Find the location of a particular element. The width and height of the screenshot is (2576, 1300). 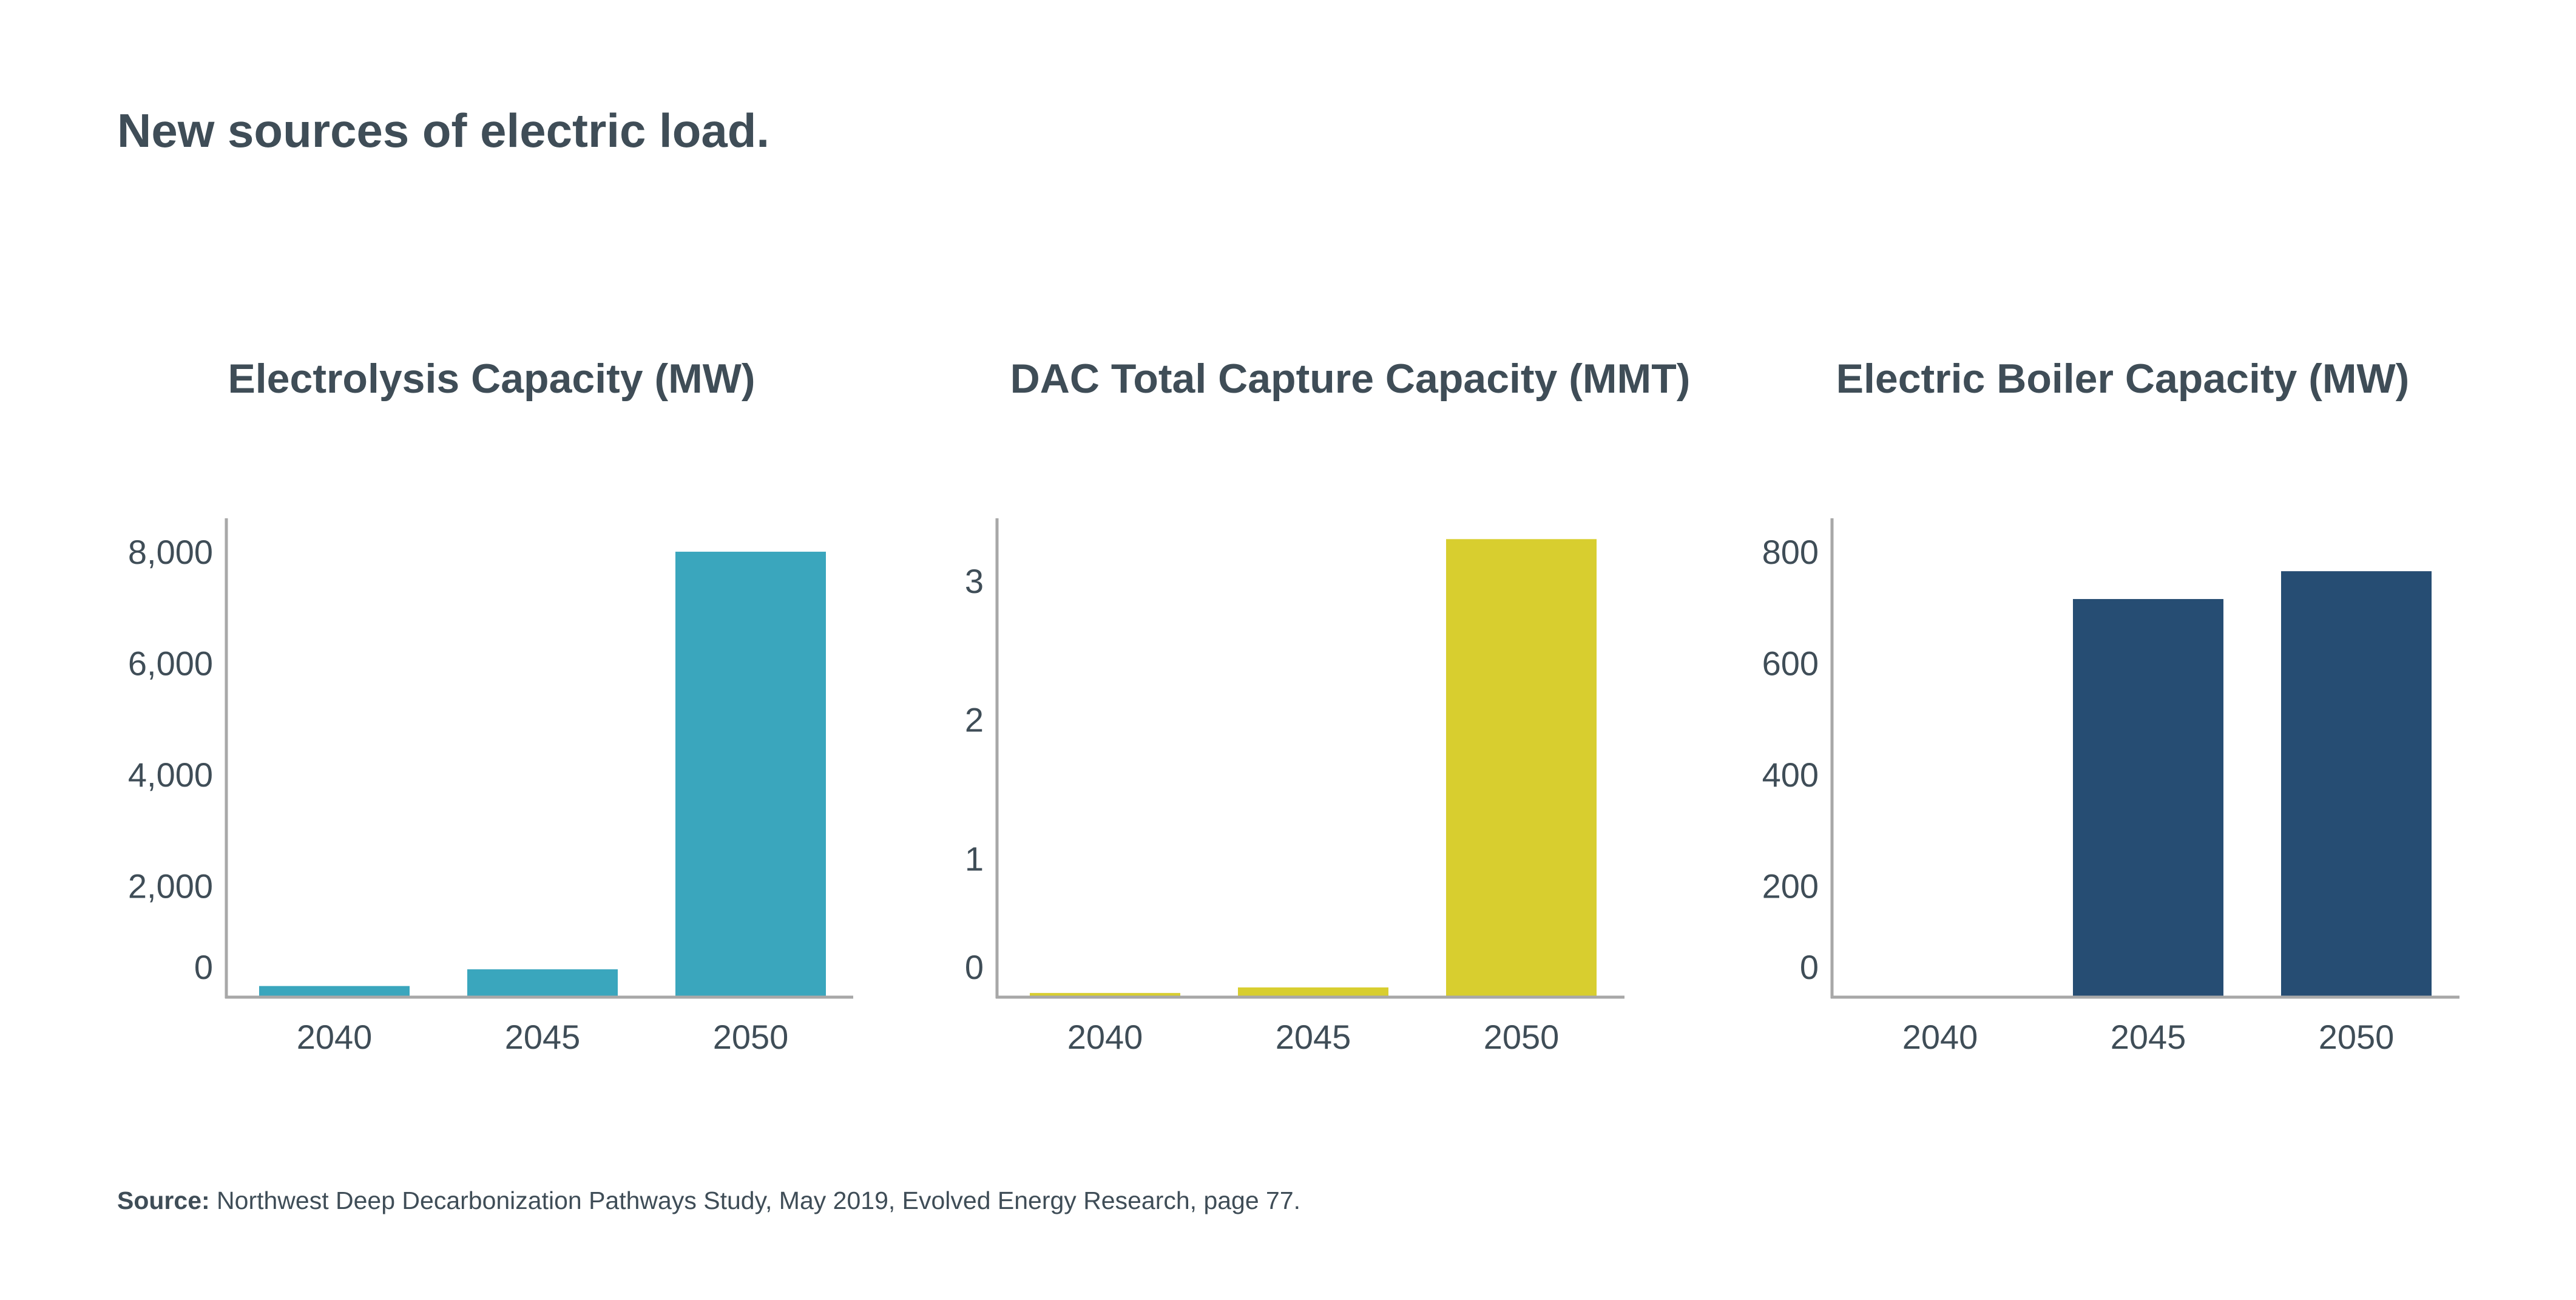

y-tick-label: 8,000 is located at coordinates (171, 552).